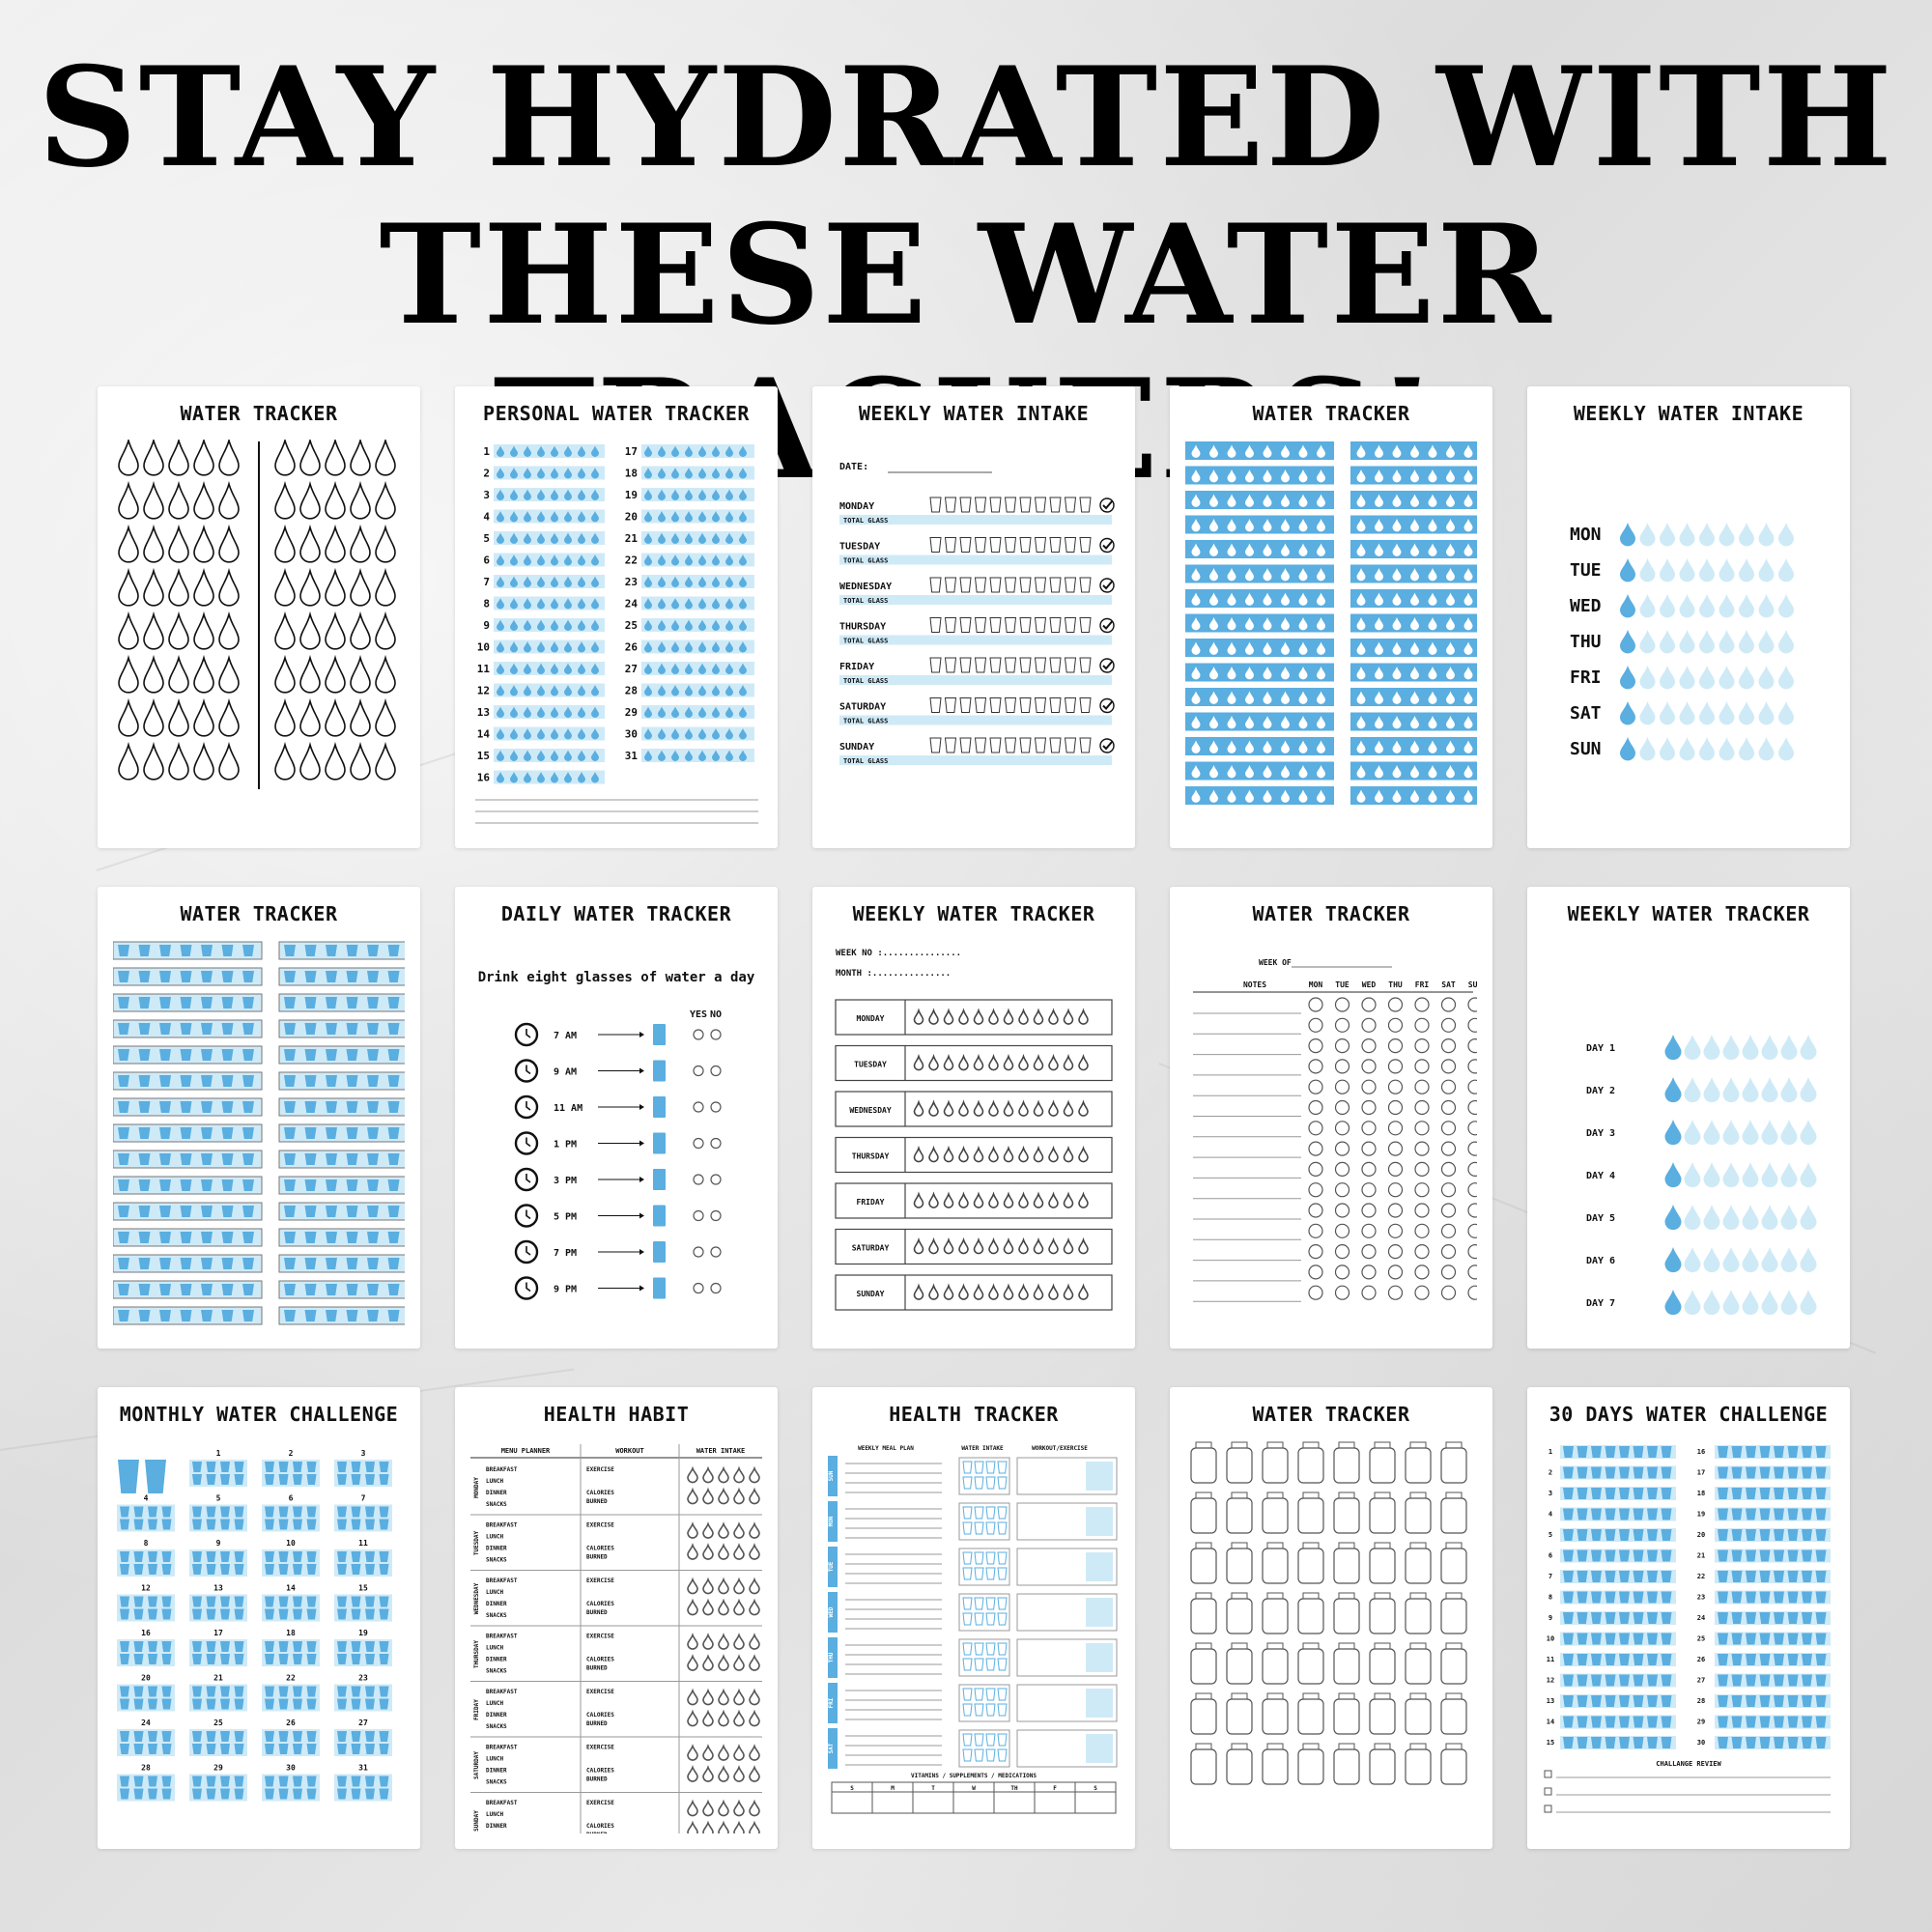 Image resolution: width=1932 pixels, height=1932 pixels. What do you see at coordinates (497, 1604) in the screenshot?
I see `meal-label: DINNER` at bounding box center [497, 1604].